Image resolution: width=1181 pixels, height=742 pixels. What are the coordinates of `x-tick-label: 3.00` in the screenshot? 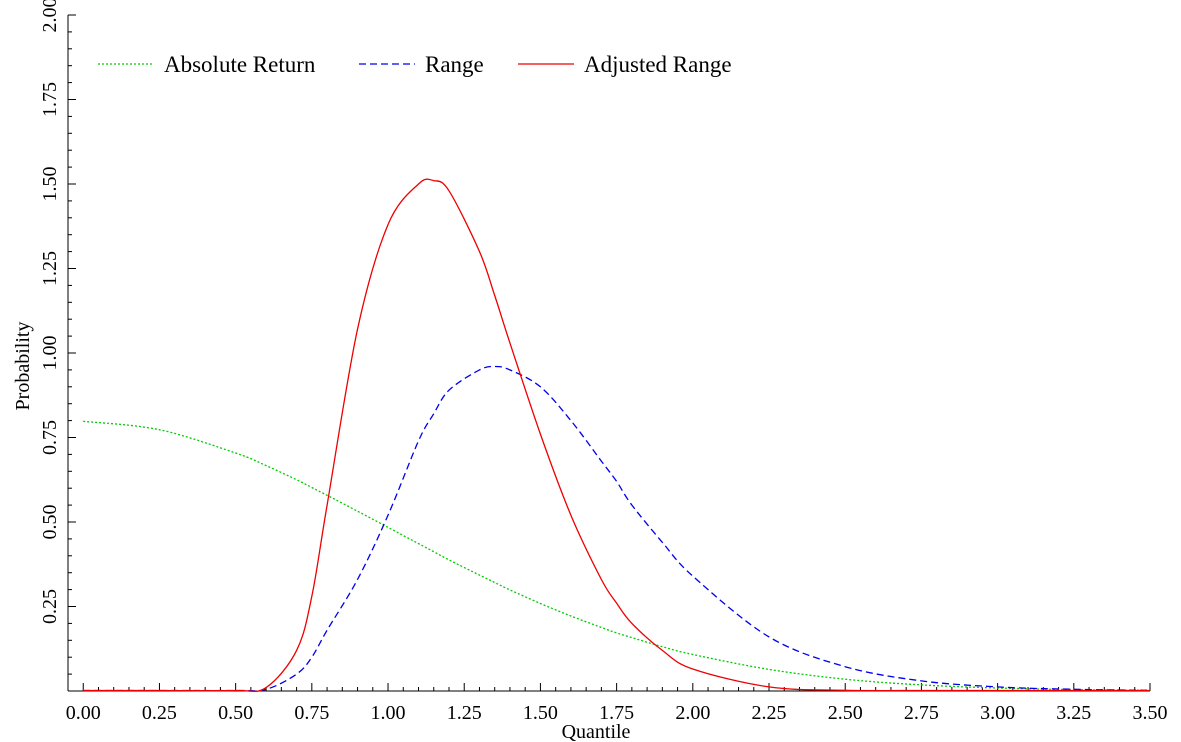 It's located at (997, 713).